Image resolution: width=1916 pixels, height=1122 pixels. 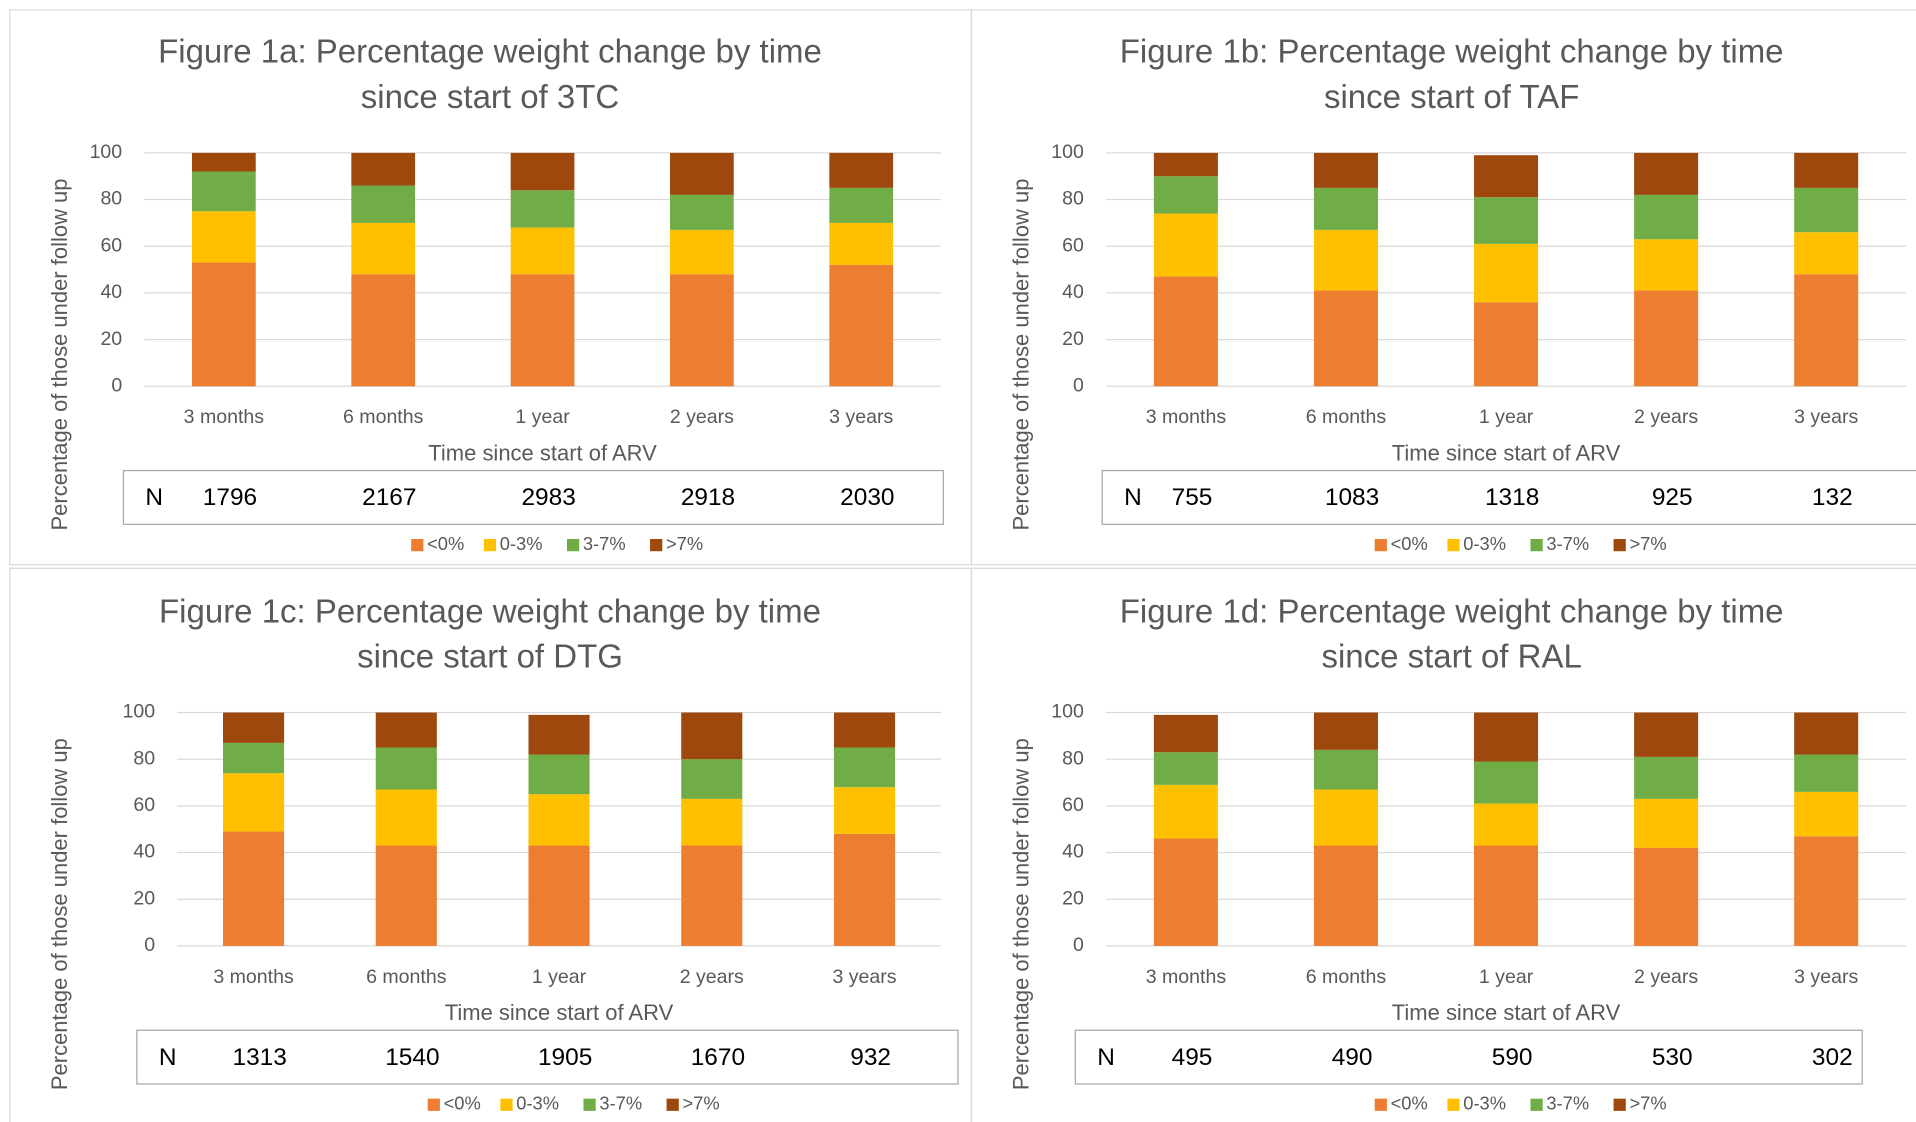 What do you see at coordinates (542, 453) in the screenshot?
I see `x-axis-label: Time since start of ARV` at bounding box center [542, 453].